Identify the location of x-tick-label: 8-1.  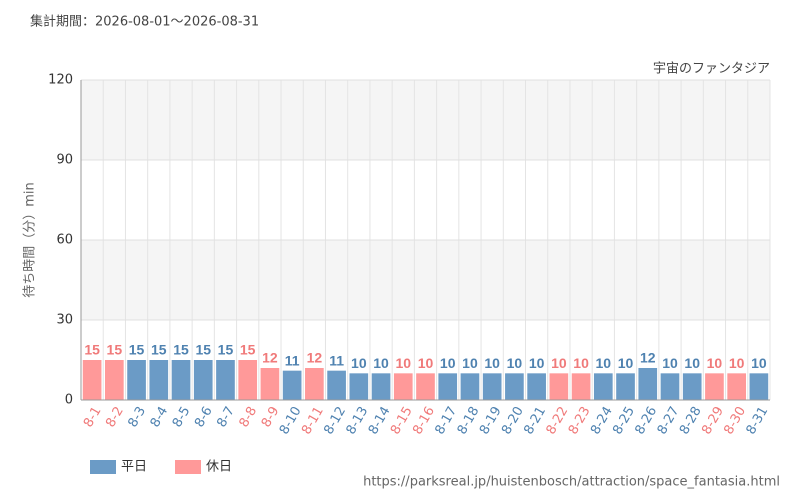
(93, 417).